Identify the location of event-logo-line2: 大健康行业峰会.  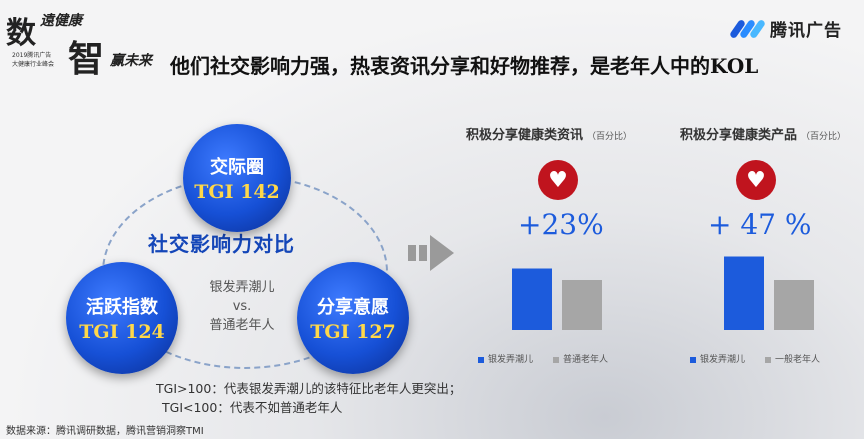
(33, 64).